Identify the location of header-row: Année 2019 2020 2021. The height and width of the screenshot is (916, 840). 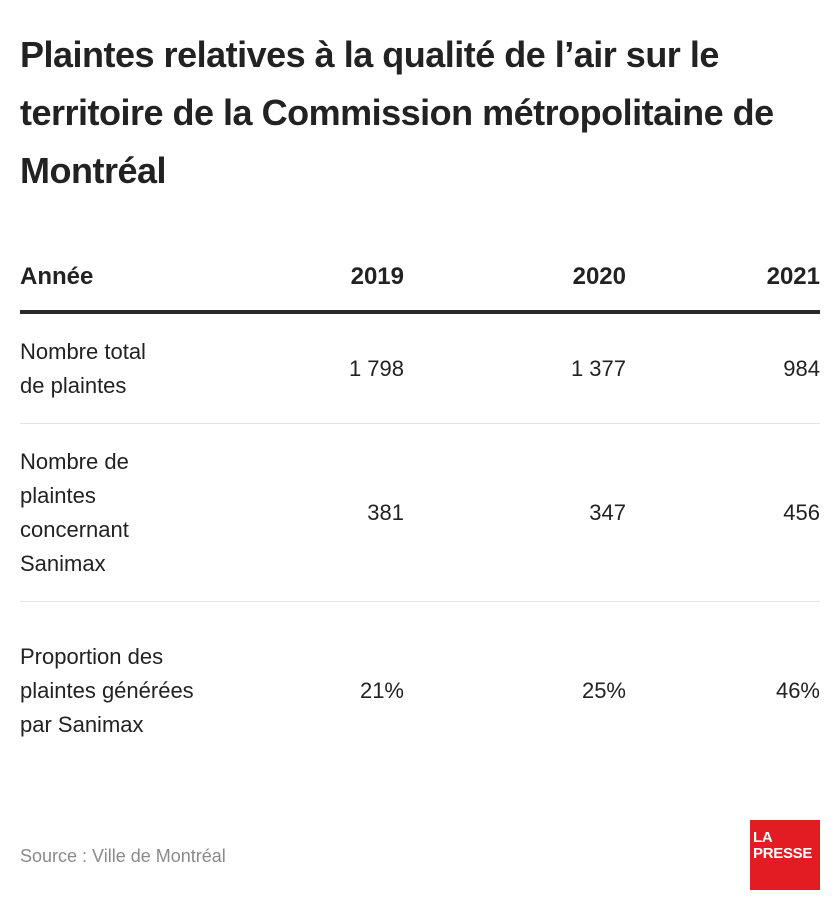
(420, 279).